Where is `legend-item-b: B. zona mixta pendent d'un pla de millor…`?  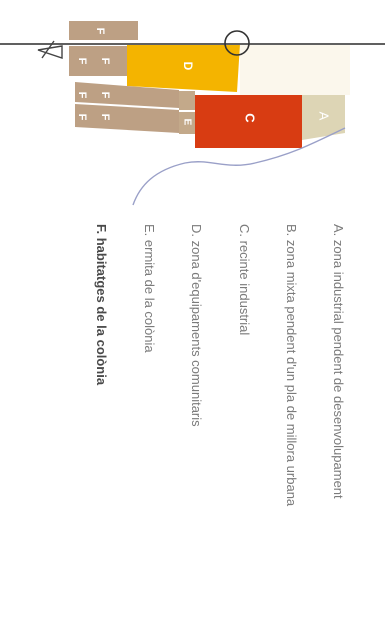
legend-item-b: B. zona mixta pendent d'un pla de millor… is located at coordinates (291, 365).